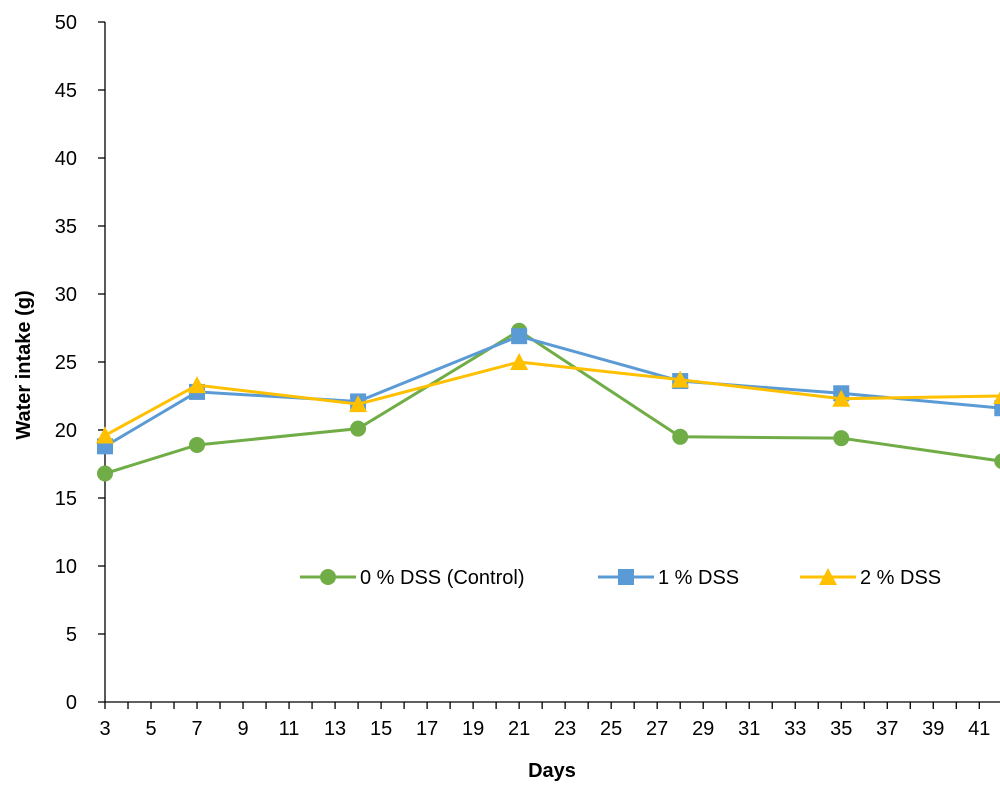  What do you see at coordinates (611, 729) in the screenshot?
I see `x-tick-label: 25` at bounding box center [611, 729].